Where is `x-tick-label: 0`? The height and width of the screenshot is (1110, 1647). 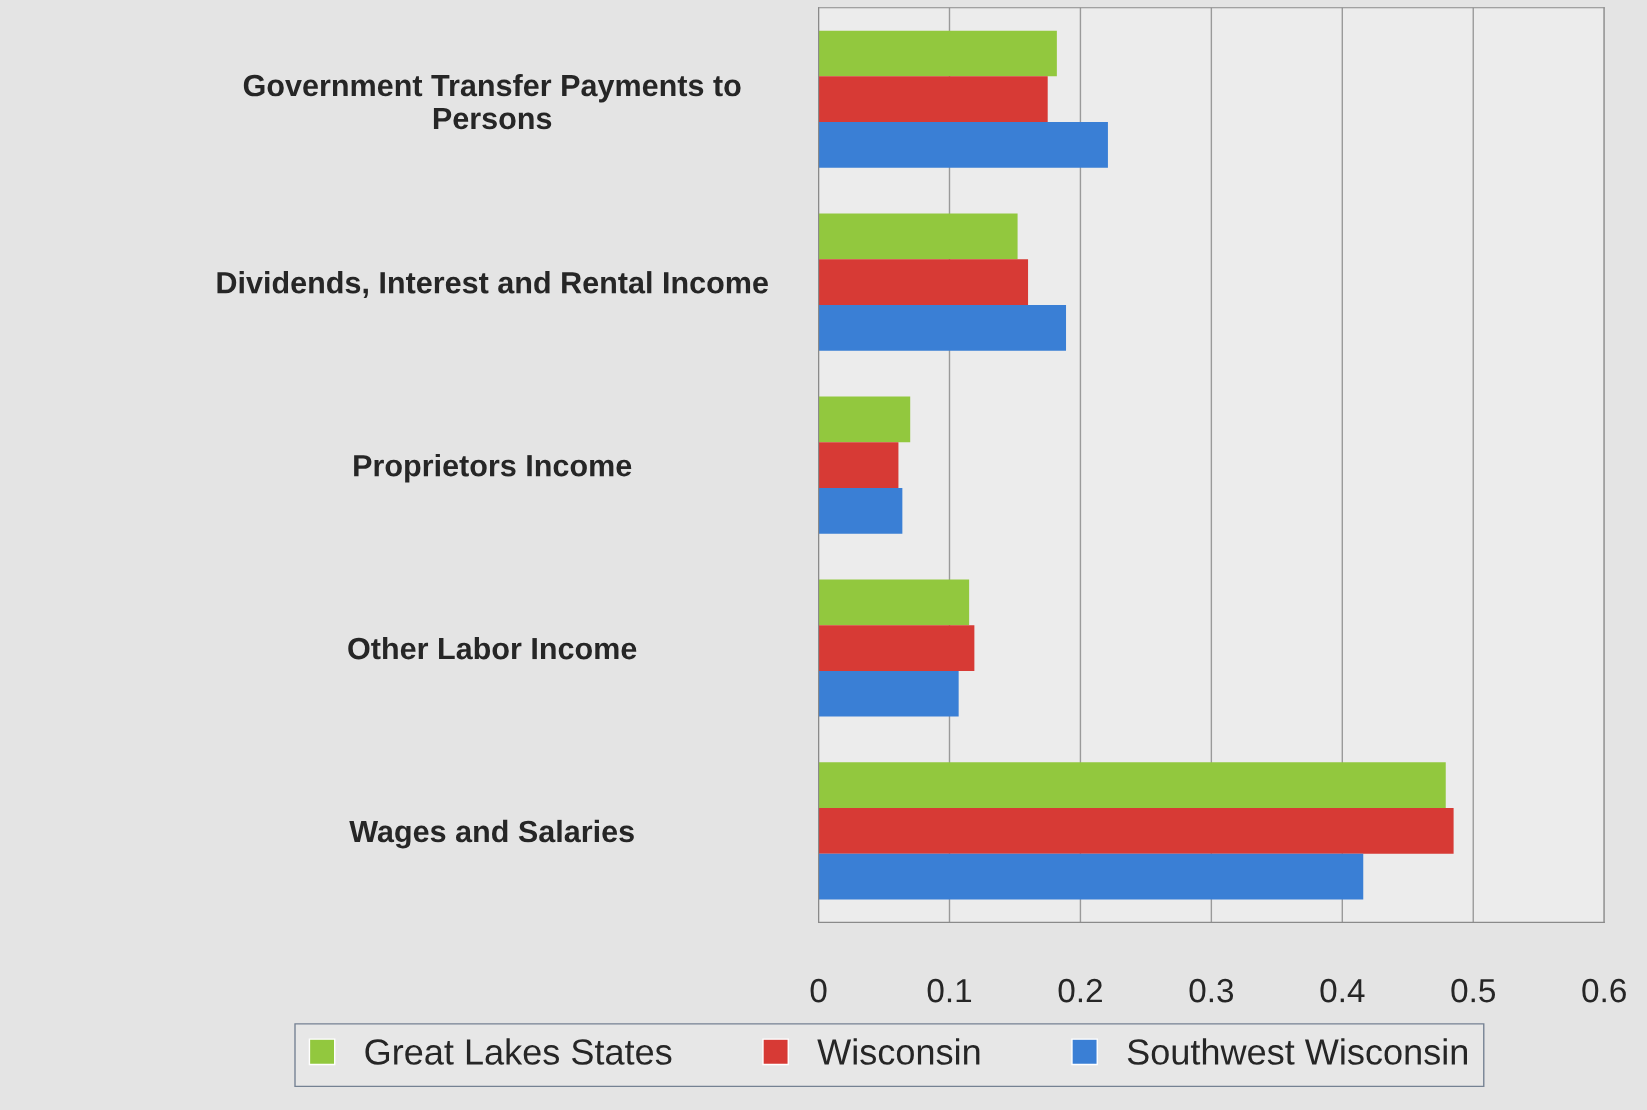
x-tick-label: 0 is located at coordinates (818, 990).